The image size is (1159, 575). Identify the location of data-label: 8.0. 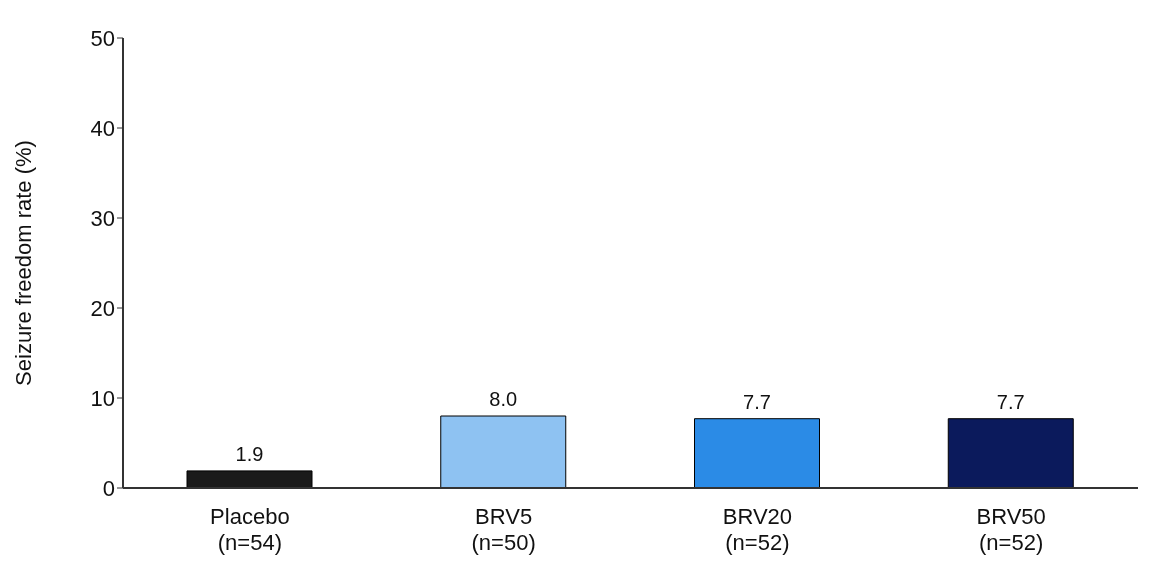
(503, 399).